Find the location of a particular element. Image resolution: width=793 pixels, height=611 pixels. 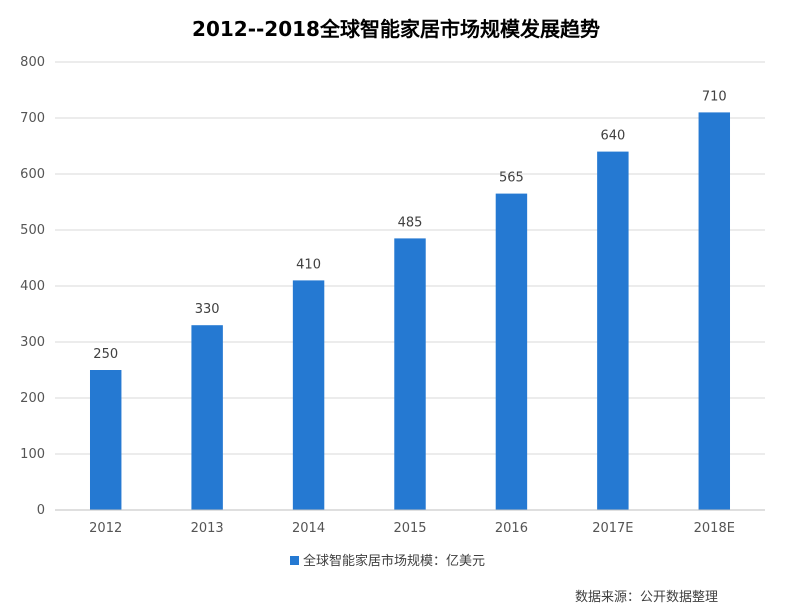

x-category-label: 2014 is located at coordinates (308, 528).